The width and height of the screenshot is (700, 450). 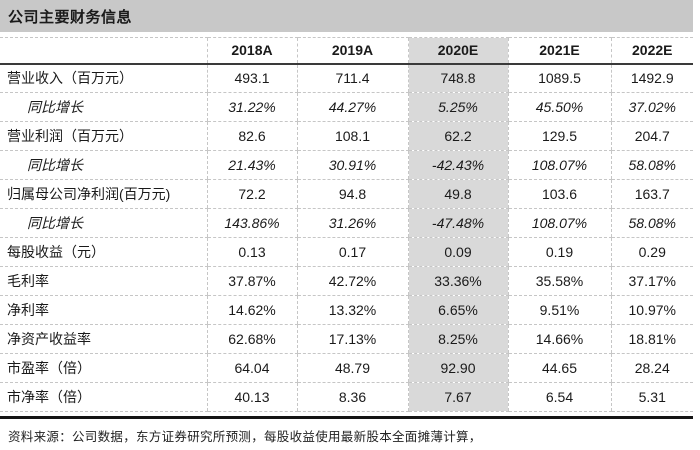 I want to click on cell-value: 1089.5, so click(x=559, y=78).